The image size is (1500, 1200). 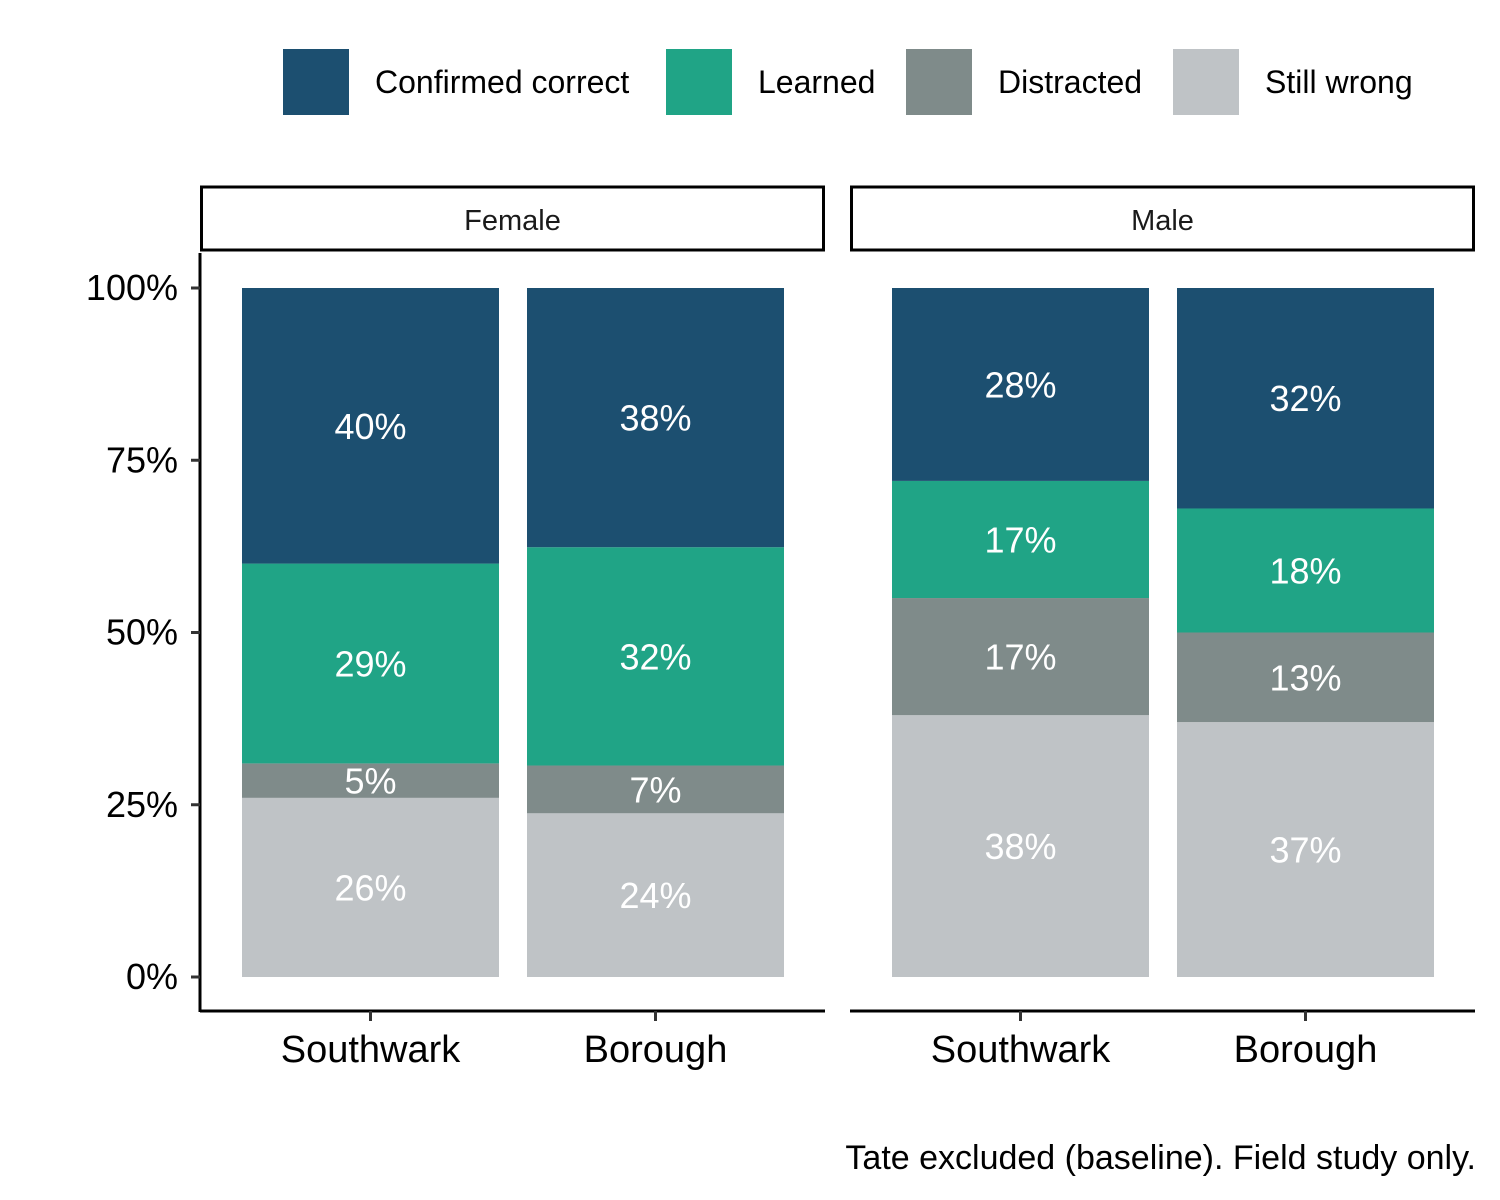 What do you see at coordinates (1070, 82) in the screenshot?
I see `legend-label: Distracted` at bounding box center [1070, 82].